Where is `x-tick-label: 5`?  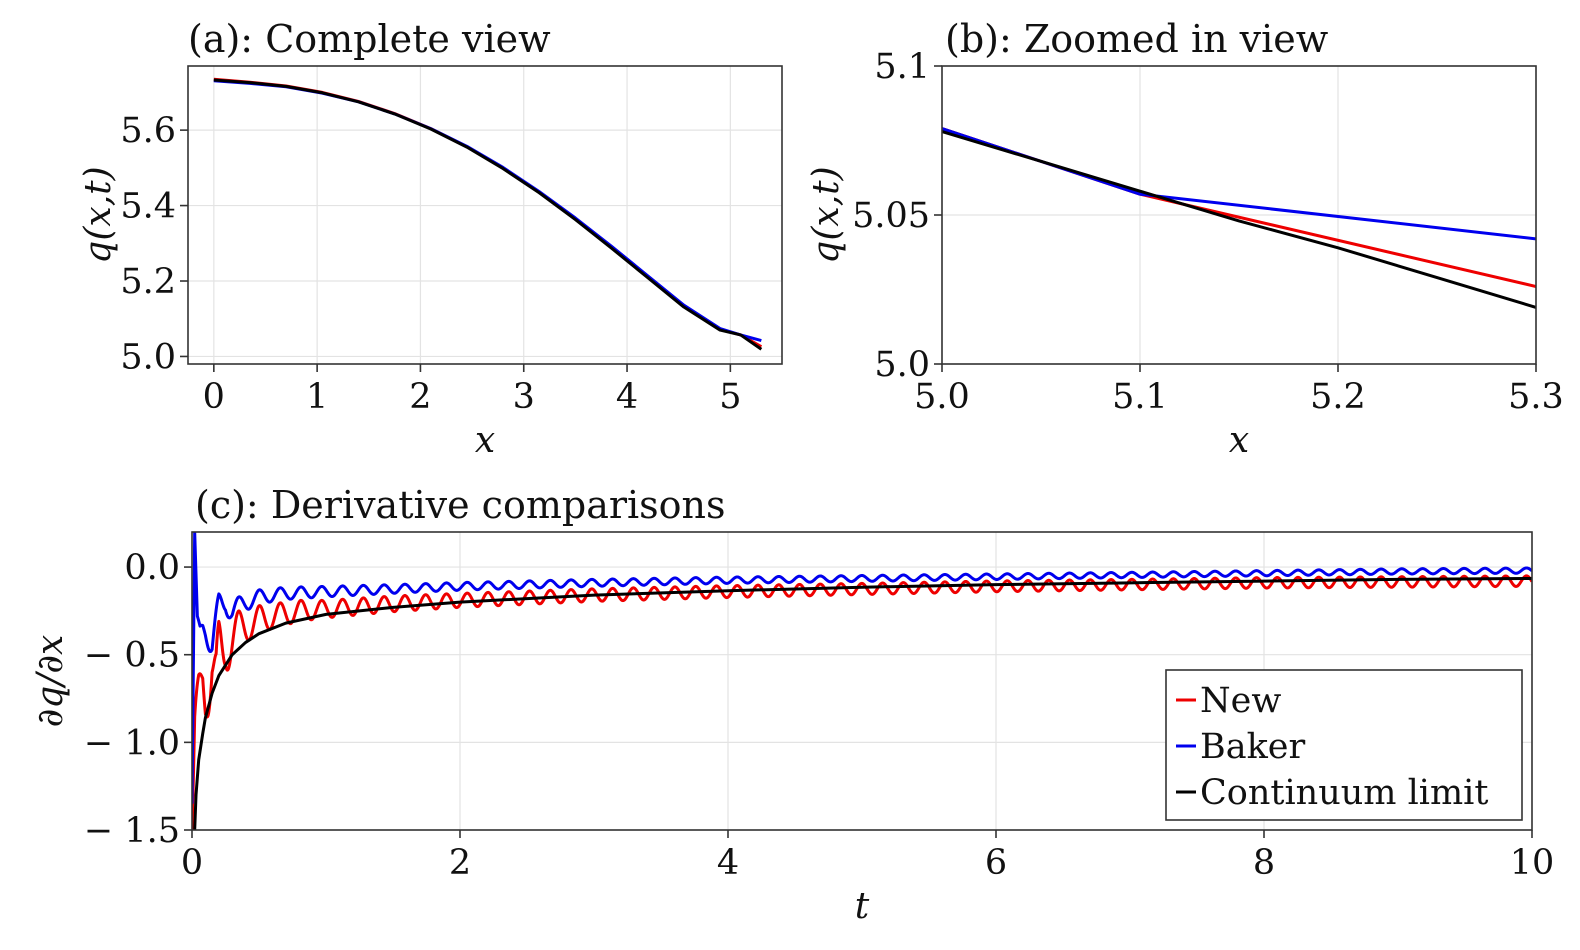
x-tick-label: 5 is located at coordinates (730, 397).